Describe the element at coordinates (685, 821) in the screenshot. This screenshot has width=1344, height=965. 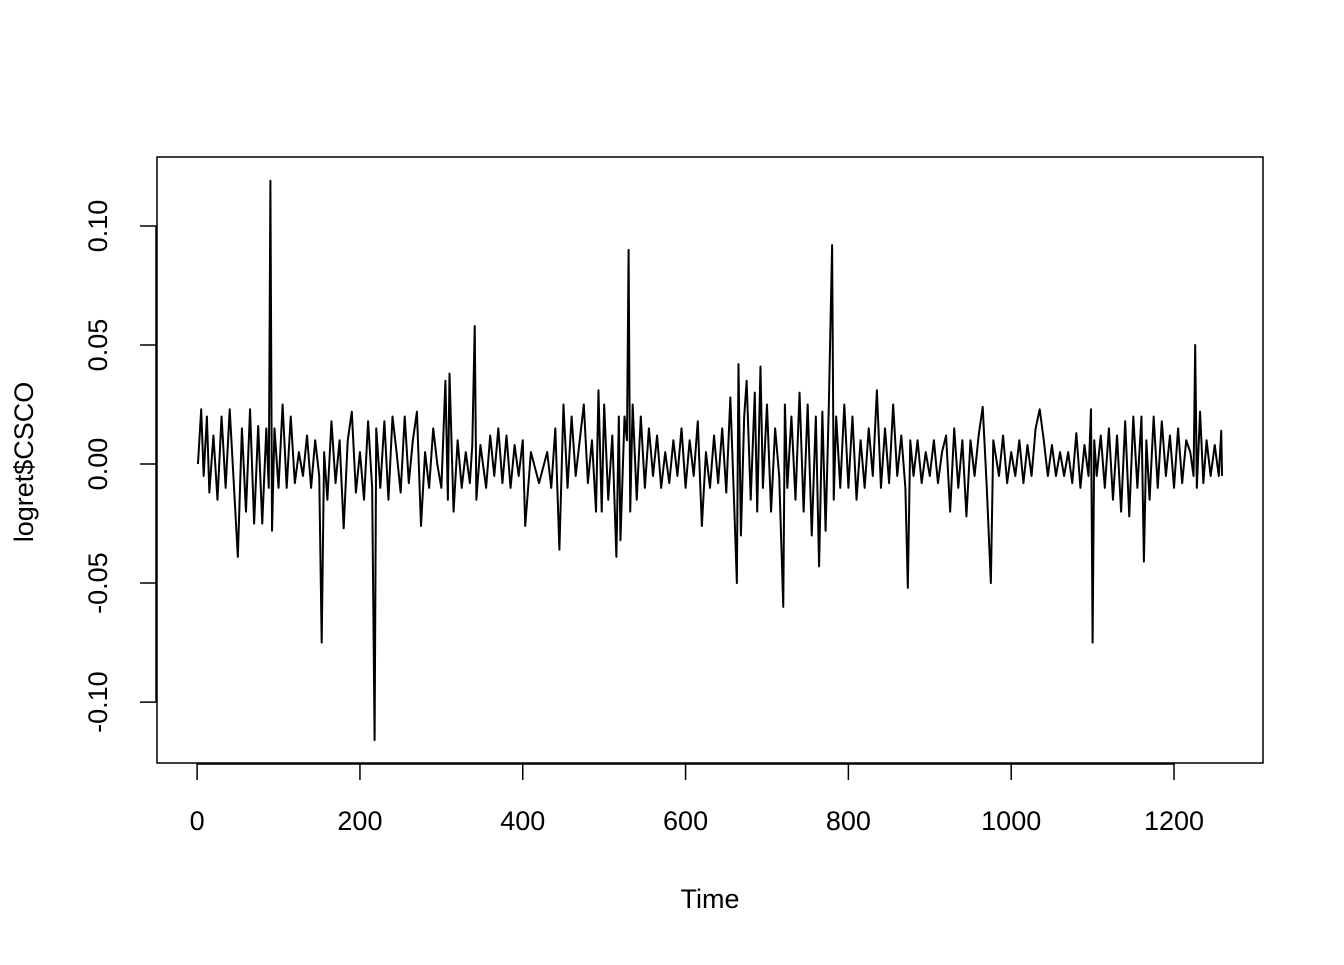
I see `x-tick-label: 600` at that location.